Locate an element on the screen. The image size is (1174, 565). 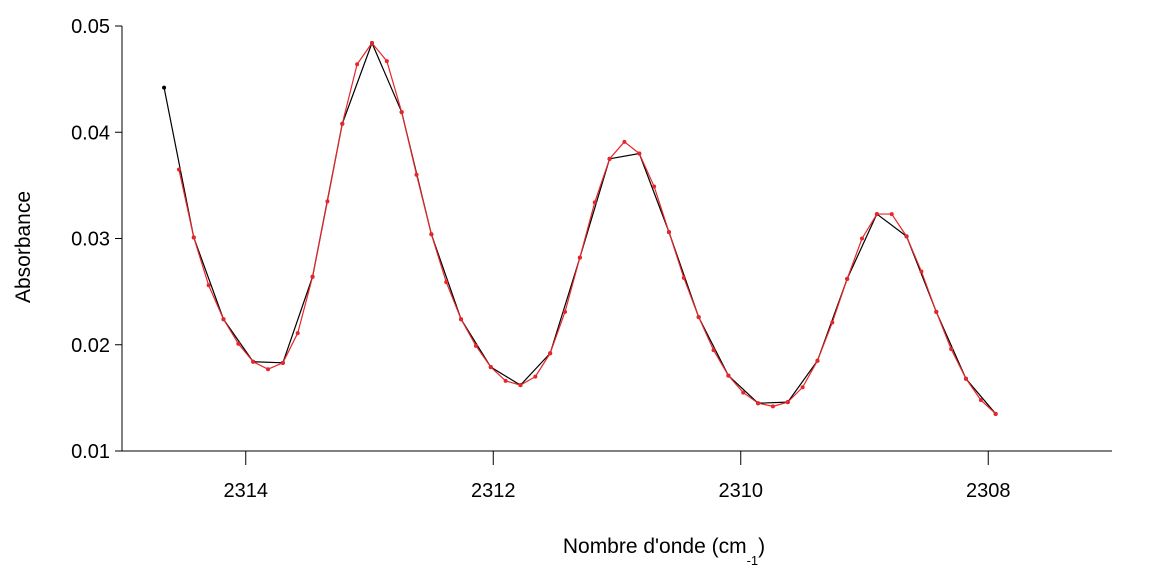
x-tick-label: 2312 is located at coordinates (493, 491).